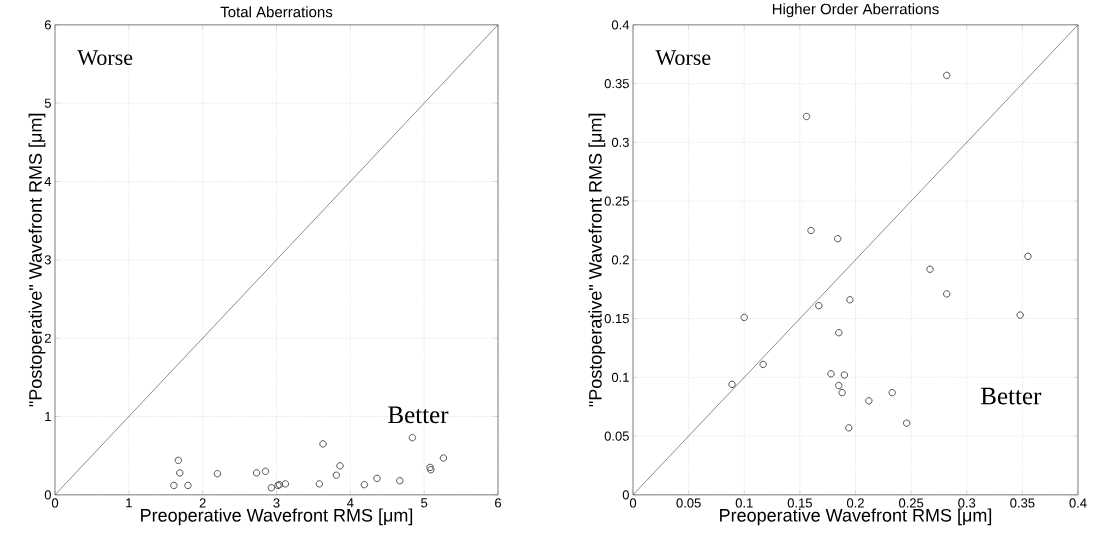 This screenshot has width=1095, height=544. I want to click on y-tick-label: 0.1, so click(620, 377).